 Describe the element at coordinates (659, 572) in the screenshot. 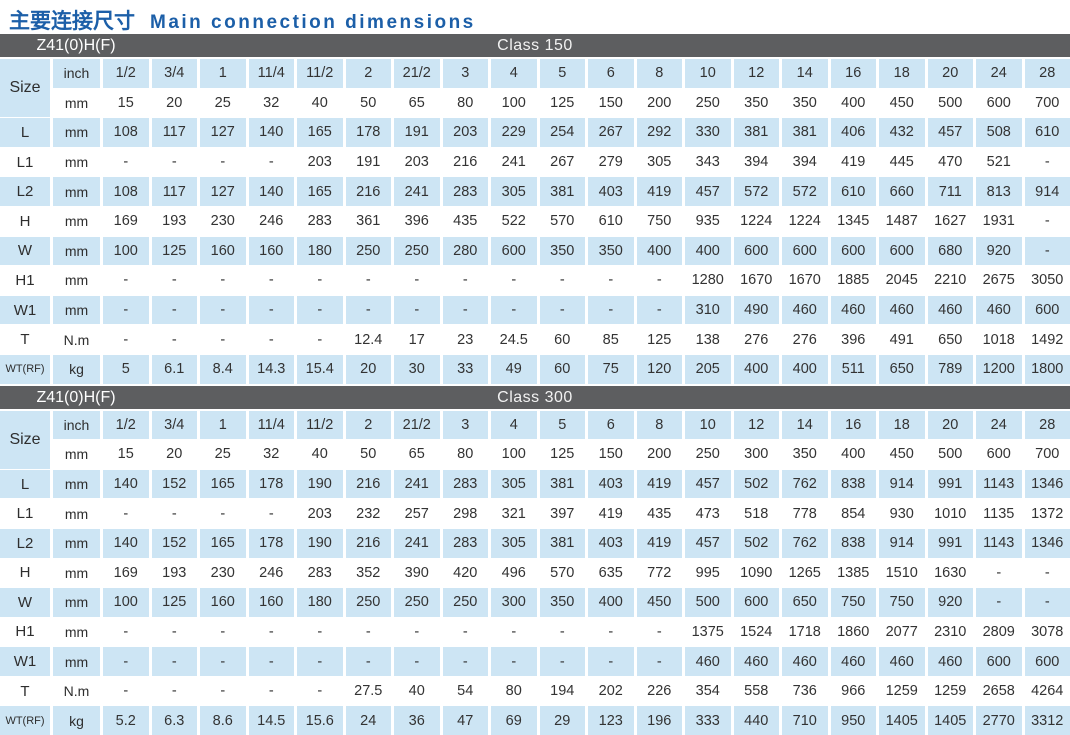

I see `data-cell: 772` at that location.